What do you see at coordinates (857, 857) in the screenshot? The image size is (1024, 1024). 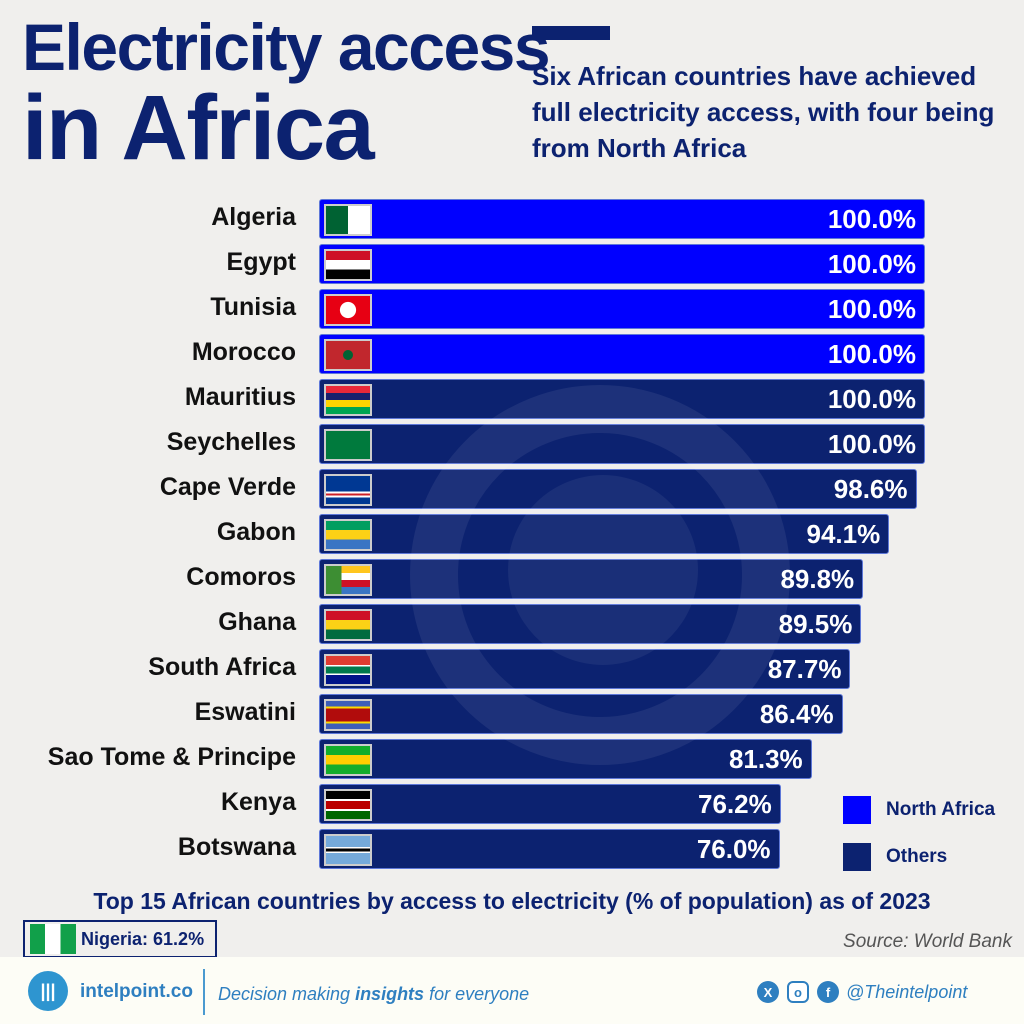 I see `legend-swatch-others` at bounding box center [857, 857].